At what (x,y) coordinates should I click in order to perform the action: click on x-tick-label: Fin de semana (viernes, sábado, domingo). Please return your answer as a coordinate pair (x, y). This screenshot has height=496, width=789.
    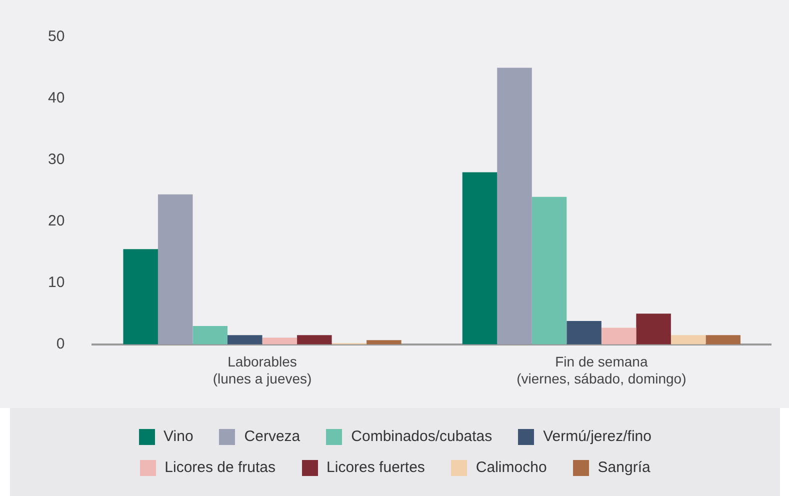
    Looking at the image, I should click on (601, 370).